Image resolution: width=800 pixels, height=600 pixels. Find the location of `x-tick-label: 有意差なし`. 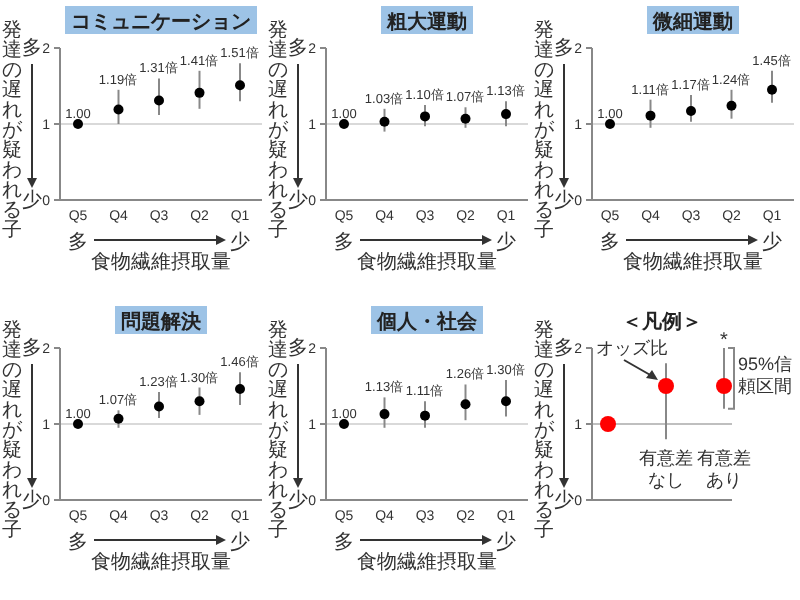

x-tick-label: 有意差なし is located at coordinates (666, 469).